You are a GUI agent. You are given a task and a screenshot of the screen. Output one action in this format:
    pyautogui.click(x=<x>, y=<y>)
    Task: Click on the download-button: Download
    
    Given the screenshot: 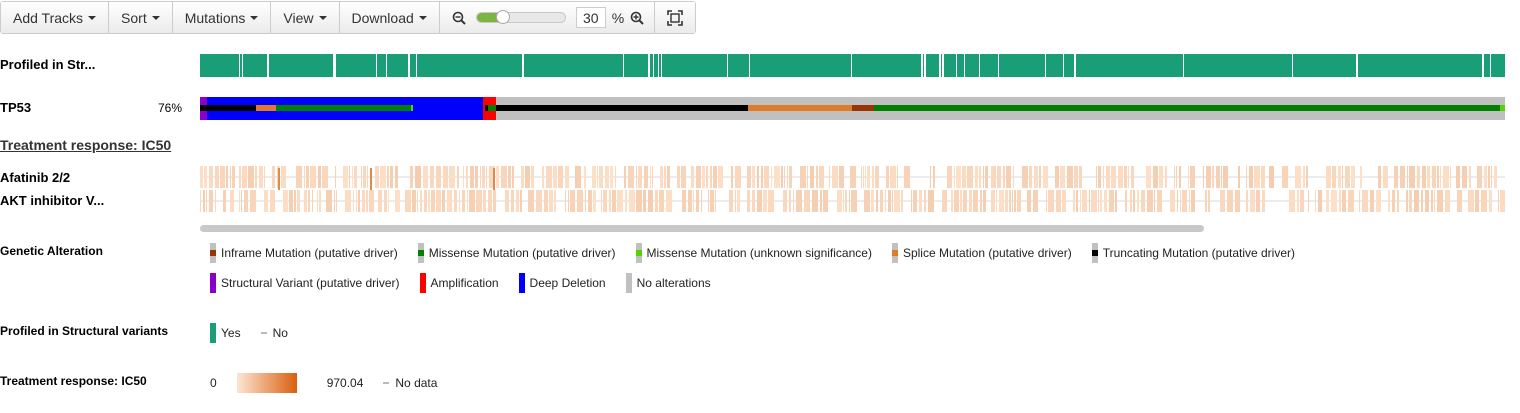 What is the action you would take?
    pyautogui.click(x=389, y=17)
    